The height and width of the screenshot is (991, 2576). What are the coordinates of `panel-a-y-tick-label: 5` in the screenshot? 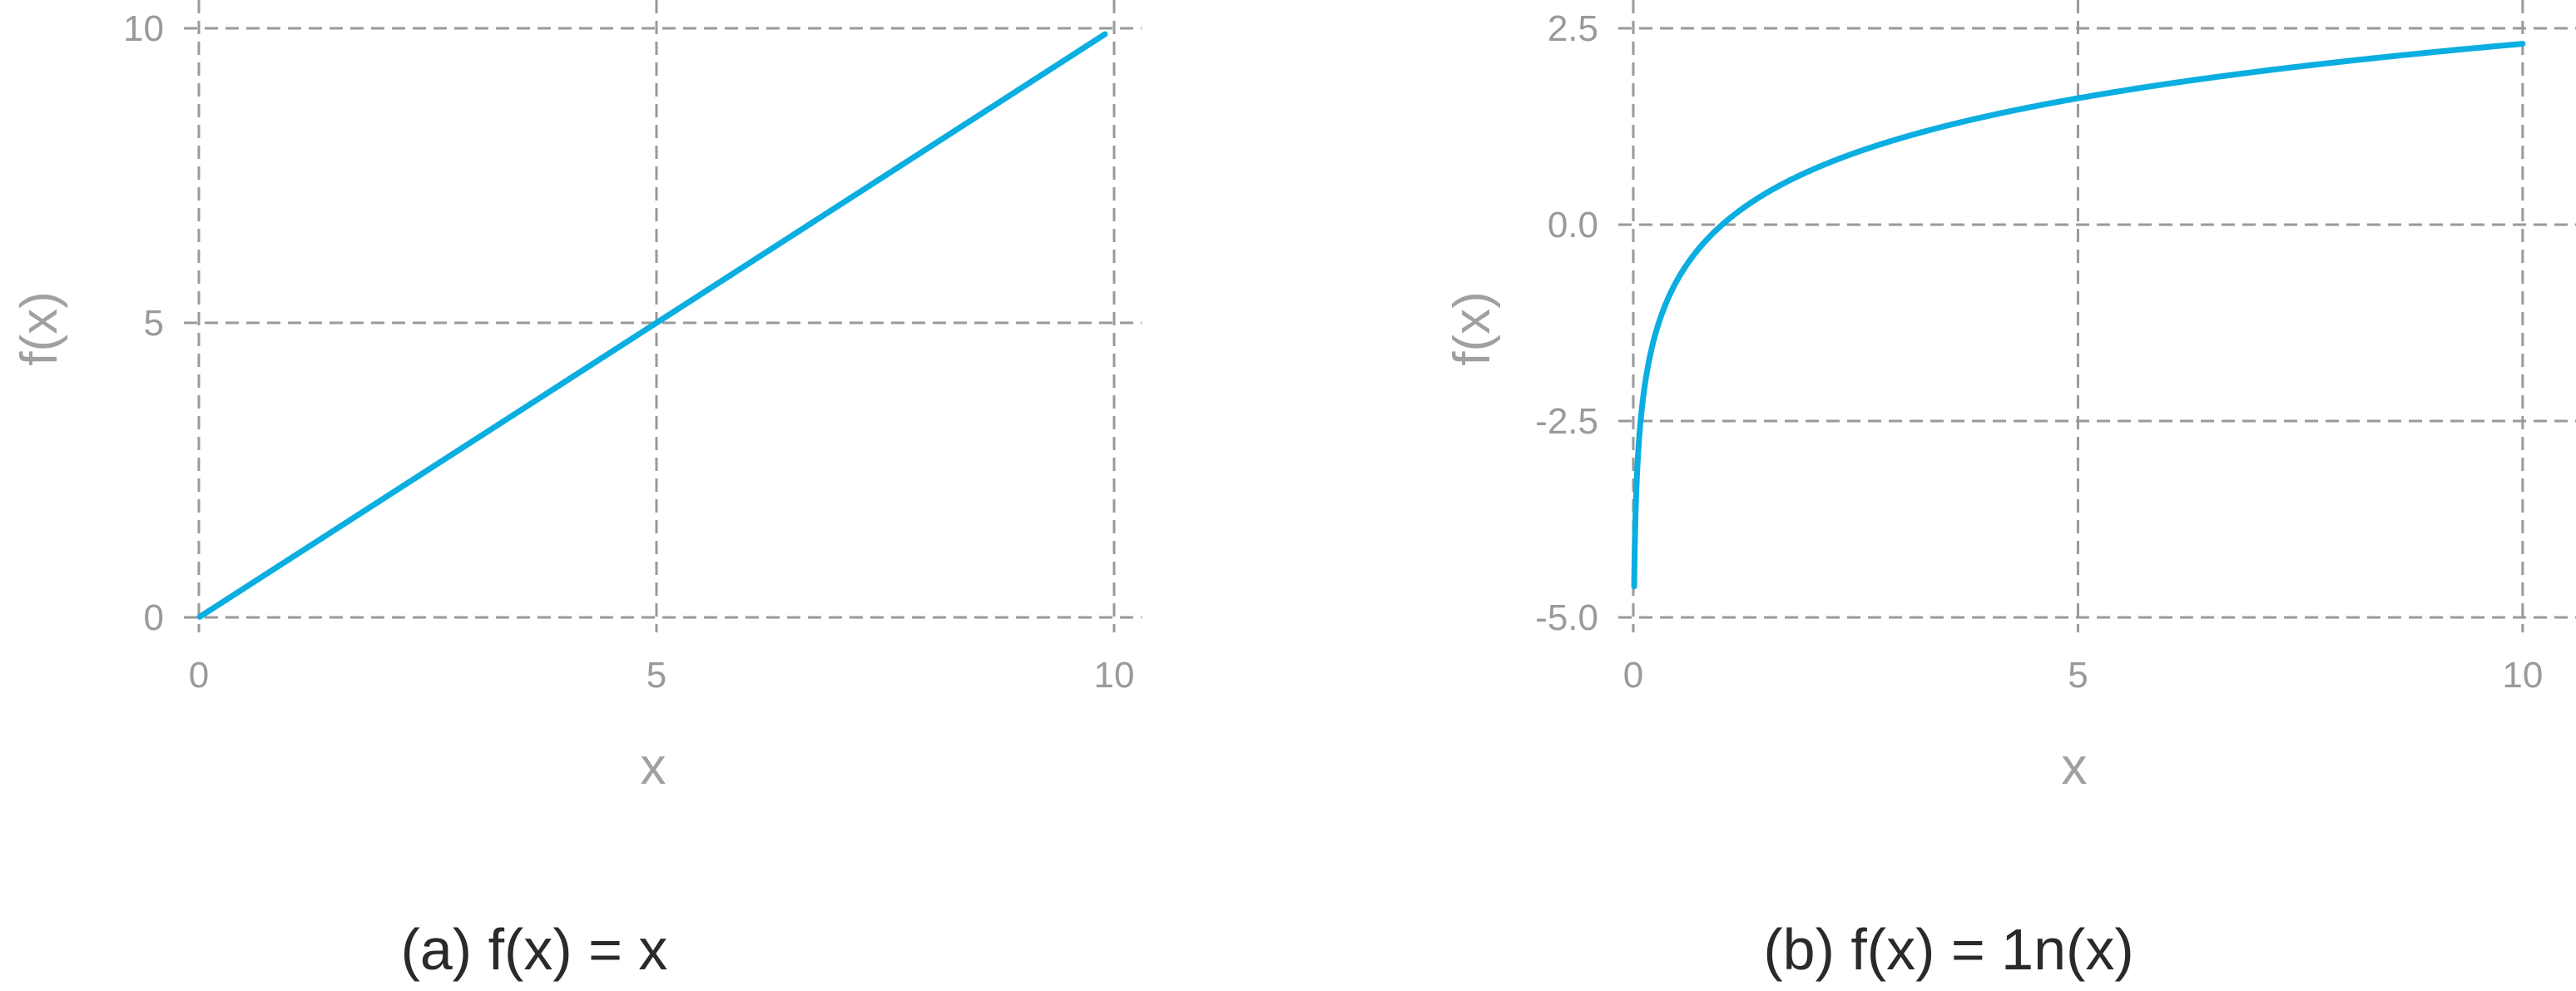 It's located at (154, 323).